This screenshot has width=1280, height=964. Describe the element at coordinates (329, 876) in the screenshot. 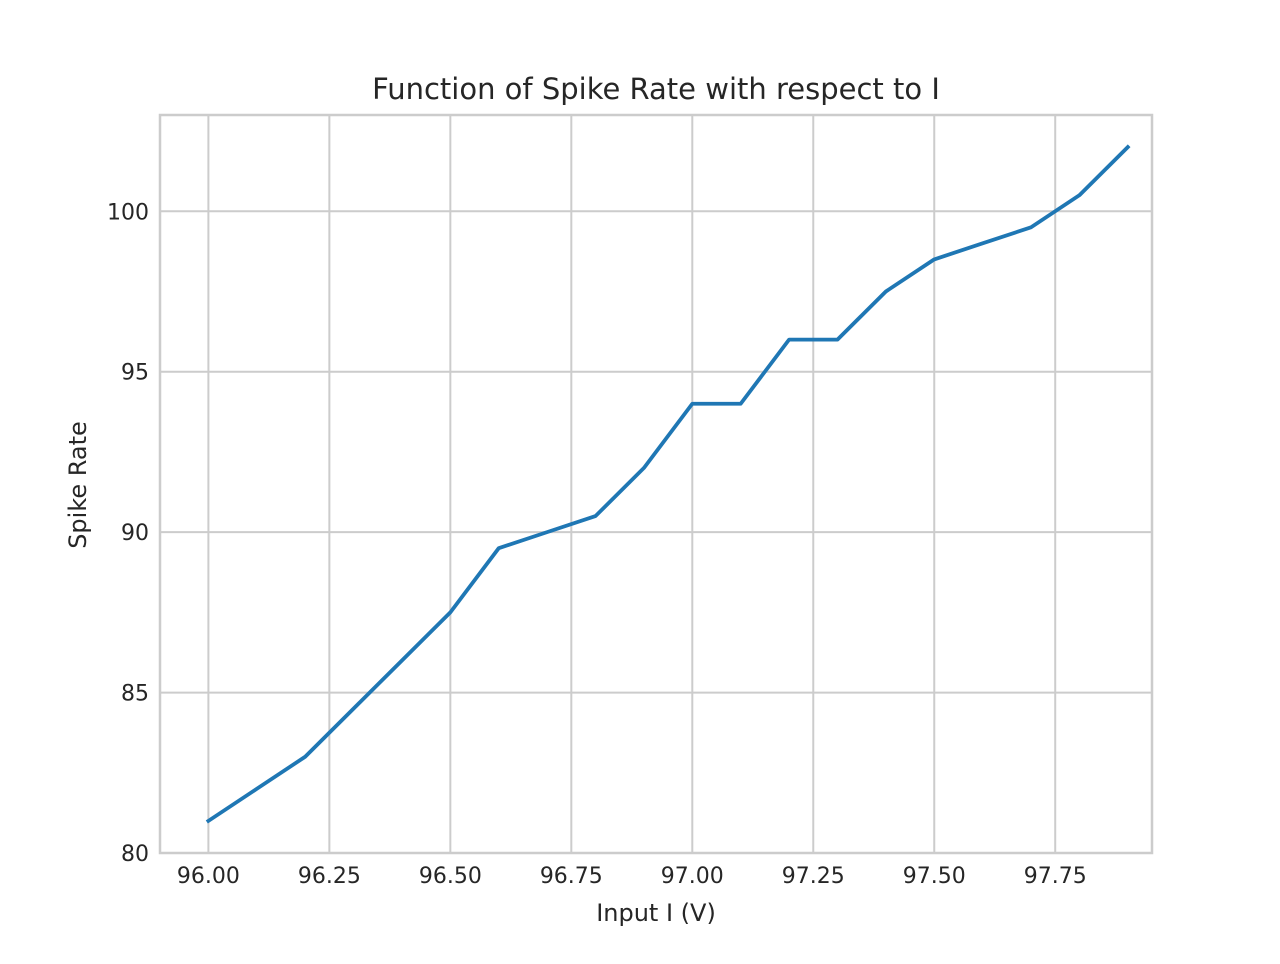

I see `x-tick-label: 96.25` at that location.